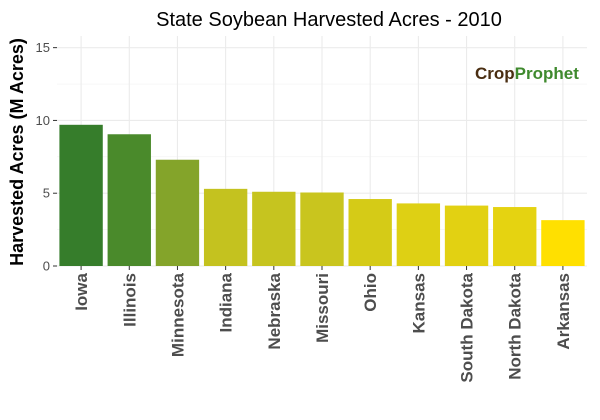 This screenshot has width=600, height=420. Describe the element at coordinates (129, 200) in the screenshot. I see `bar-illinois` at that location.